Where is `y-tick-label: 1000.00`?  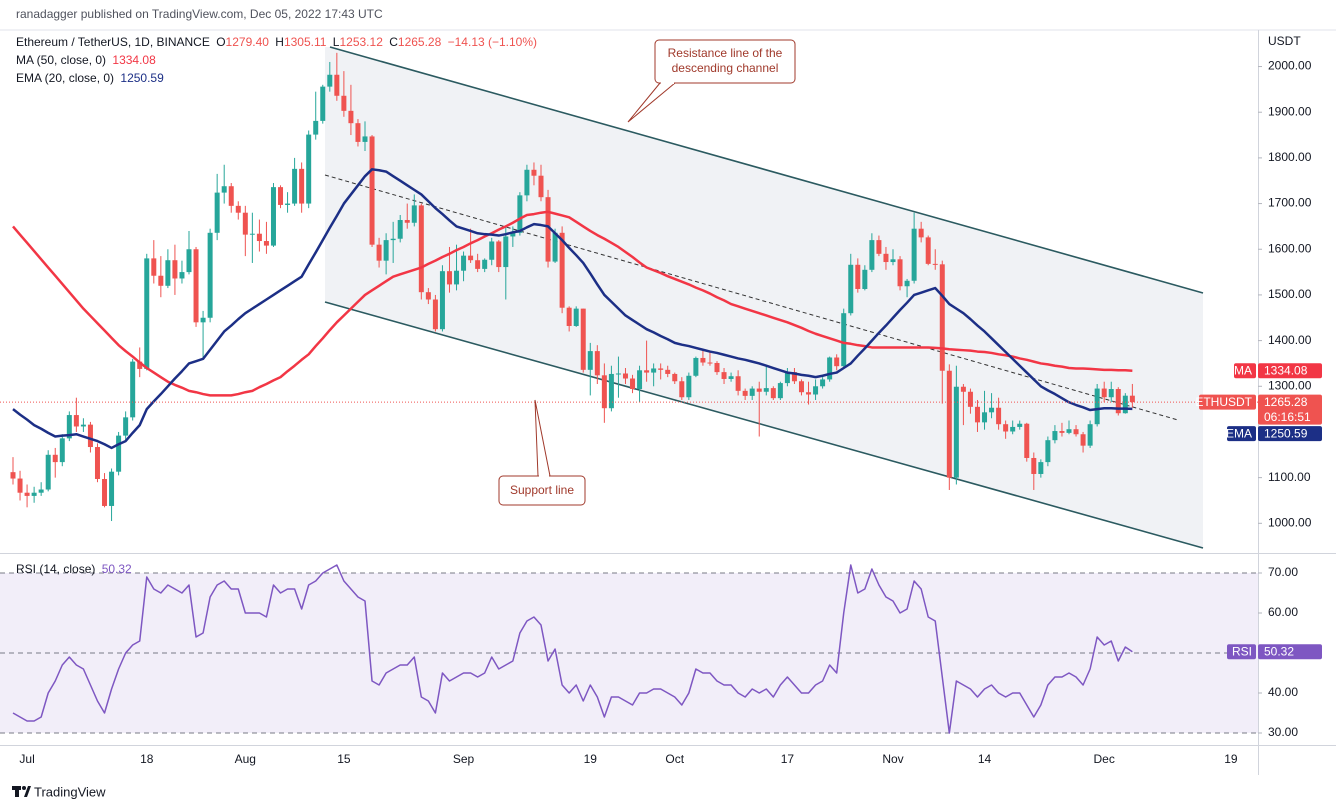
y-tick-label: 1000.00 is located at coordinates (1290, 522).